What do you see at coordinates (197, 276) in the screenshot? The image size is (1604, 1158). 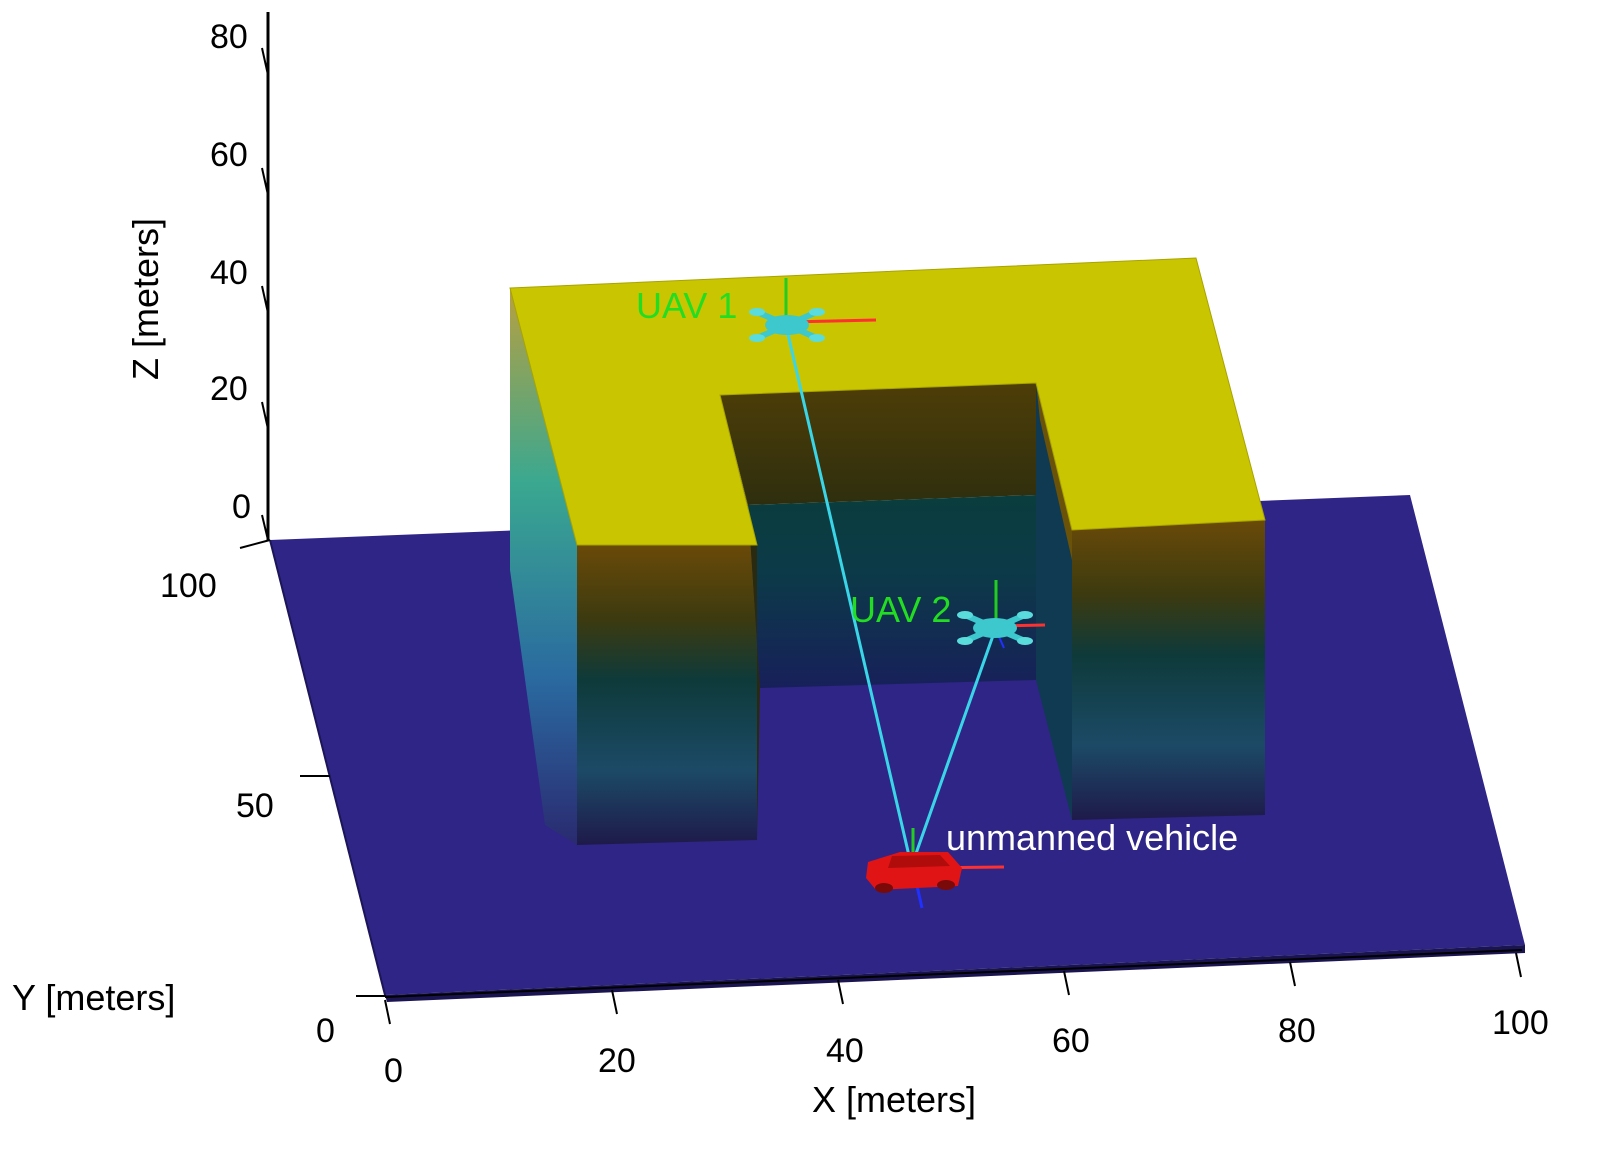 I see `z-axis: 80 60 40 20 0 Z [meters]` at bounding box center [197, 276].